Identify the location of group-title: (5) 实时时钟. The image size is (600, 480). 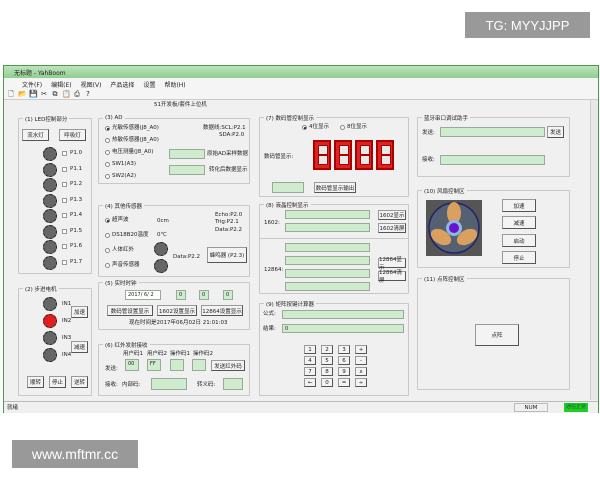
(121, 283).